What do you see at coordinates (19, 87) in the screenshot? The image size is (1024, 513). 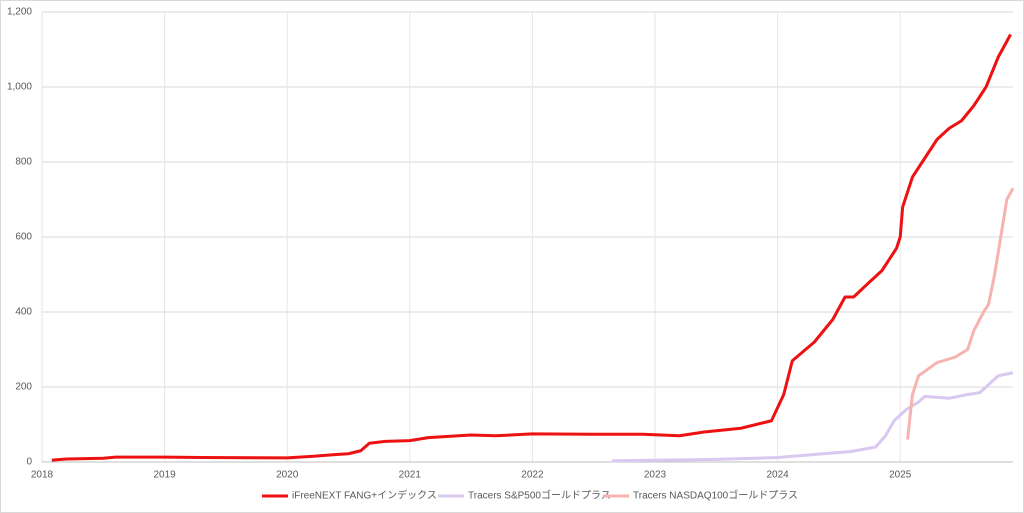 I see `y-tick-label: 1,000` at bounding box center [19, 87].